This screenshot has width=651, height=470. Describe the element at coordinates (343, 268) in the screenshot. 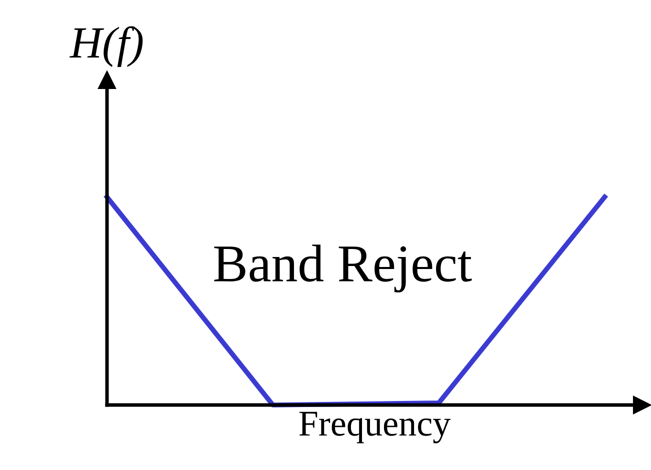

I see `annotation: Band Reject` at that location.